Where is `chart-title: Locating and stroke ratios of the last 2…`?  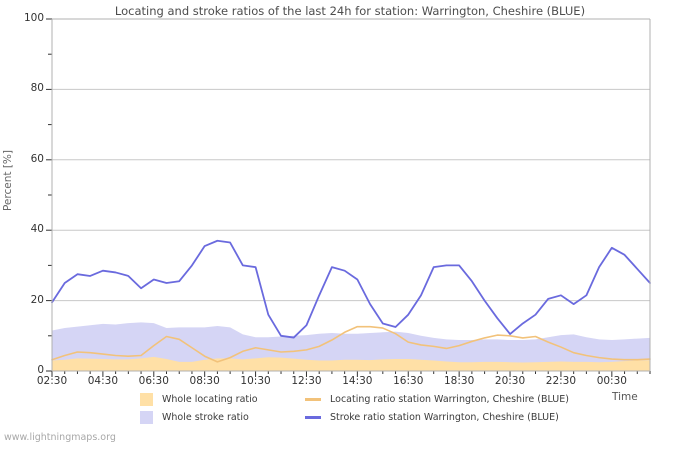 chart-title: Locating and stroke ratios of the last 2… is located at coordinates (350, 11).